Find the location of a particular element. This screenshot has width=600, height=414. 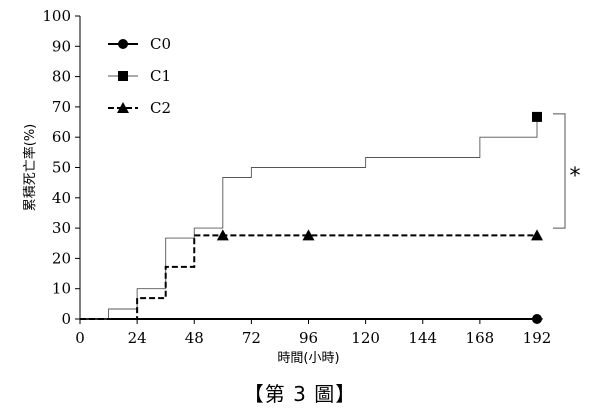

y-tick-label: 70 is located at coordinates (61, 107).